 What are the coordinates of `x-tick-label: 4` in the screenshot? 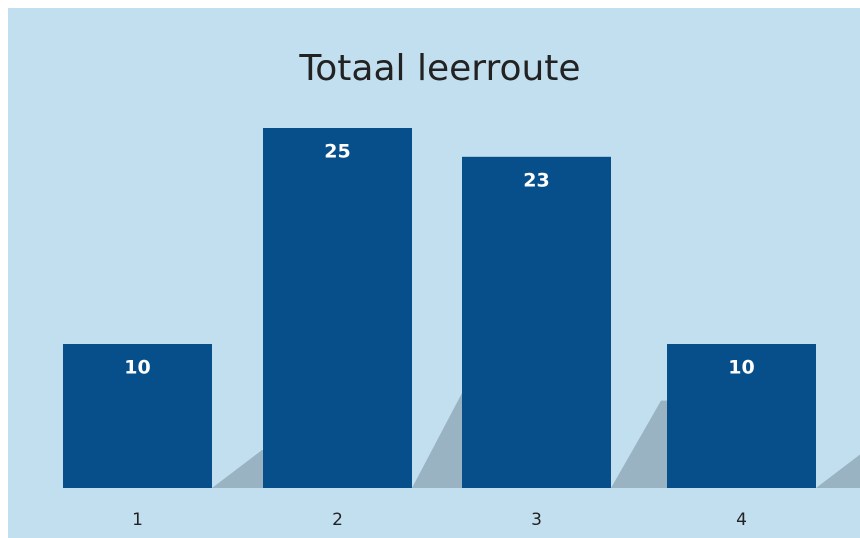 It's located at (741, 520).